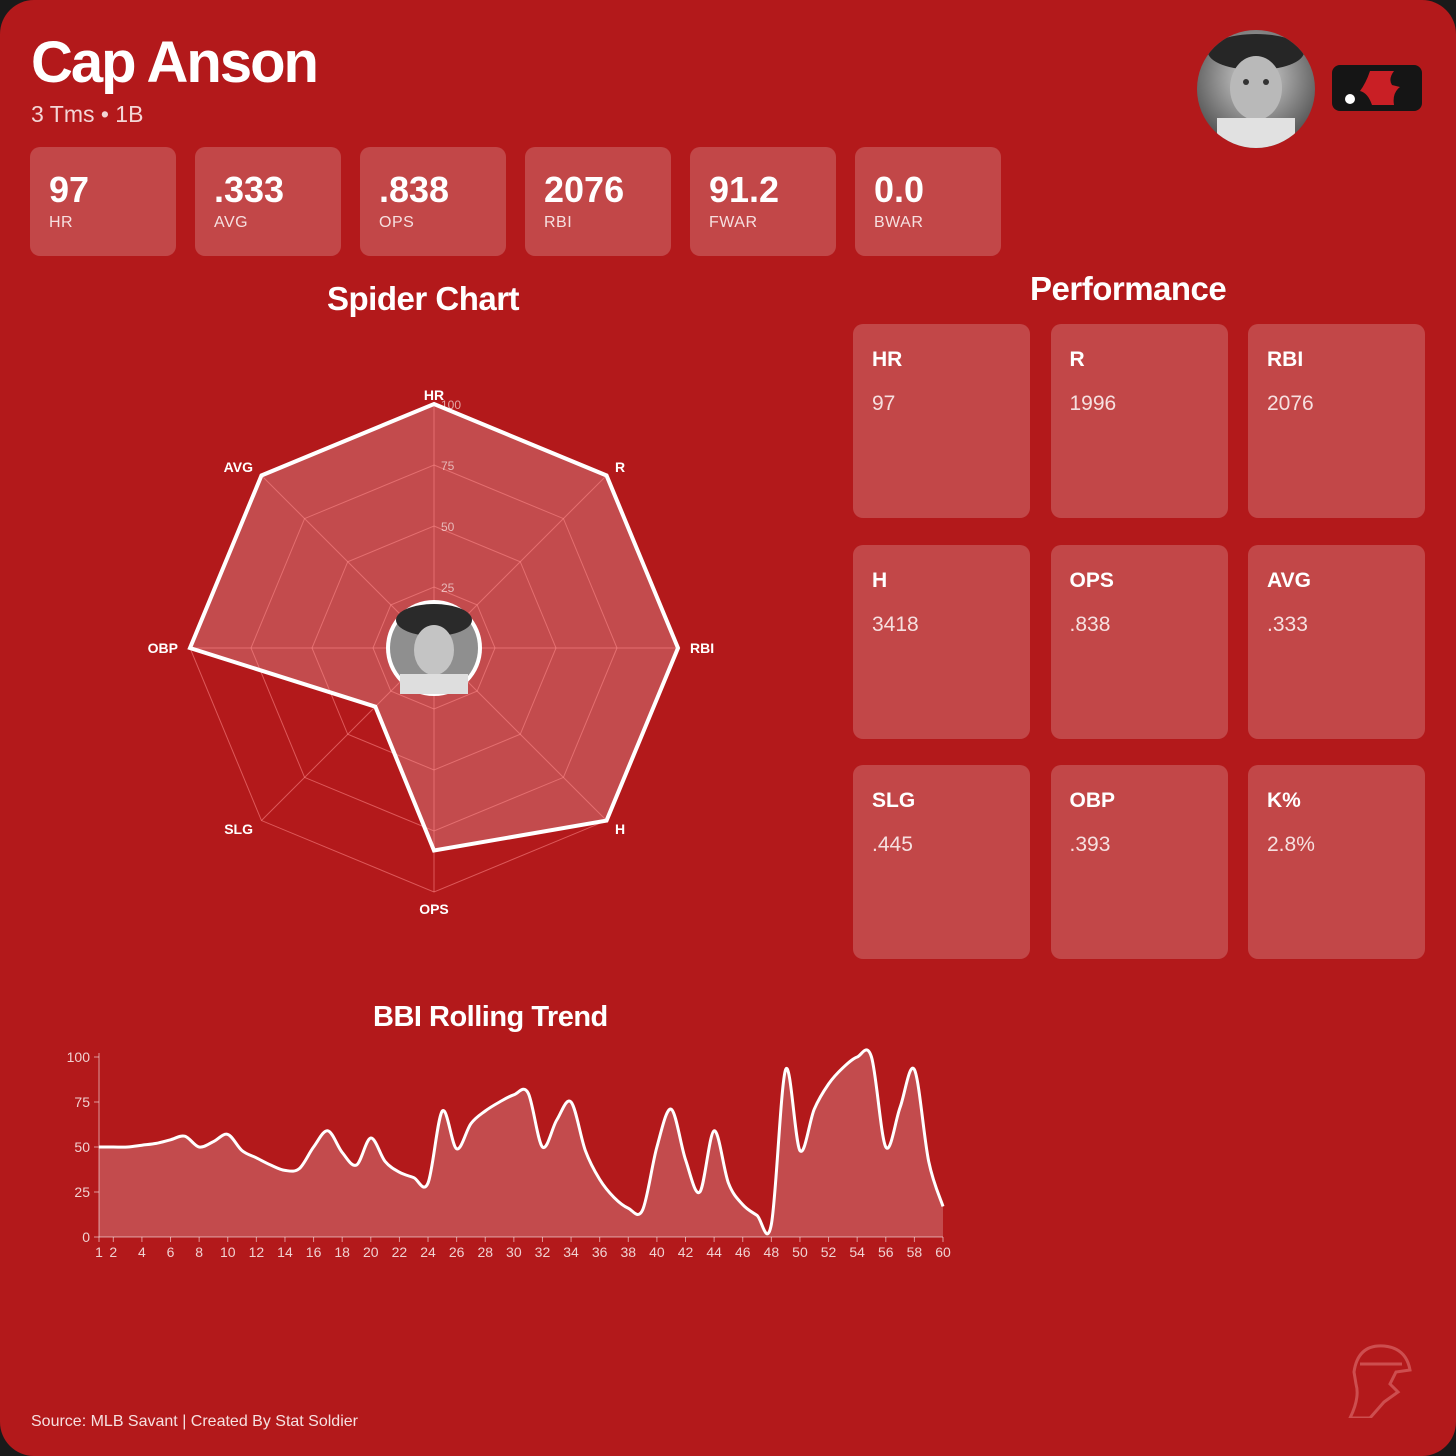 This screenshot has height=1456, width=1456. Describe the element at coordinates (238, 829) in the screenshot. I see `spider-axis-label: SLG` at that location.